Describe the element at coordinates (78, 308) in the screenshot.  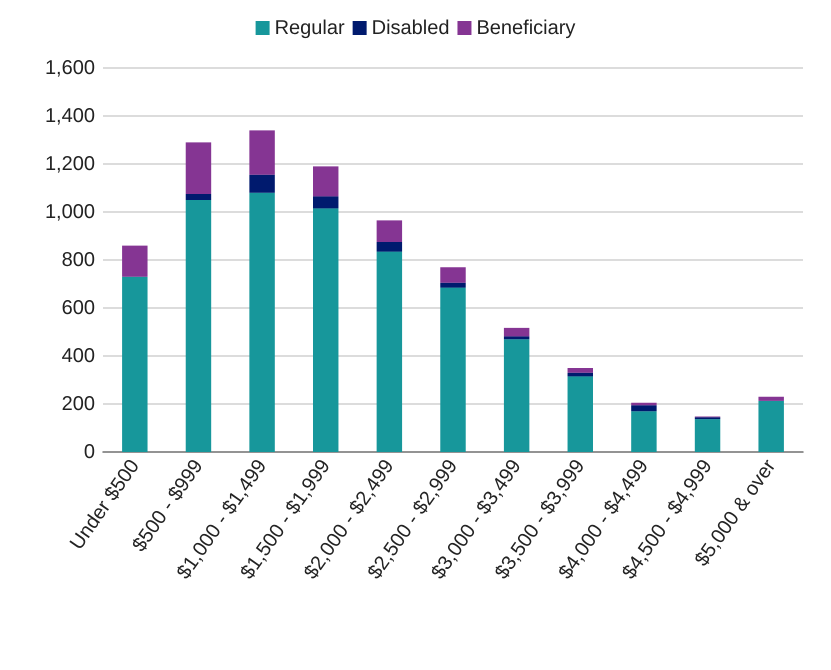
I see `y-tick-label: 600` at that location.